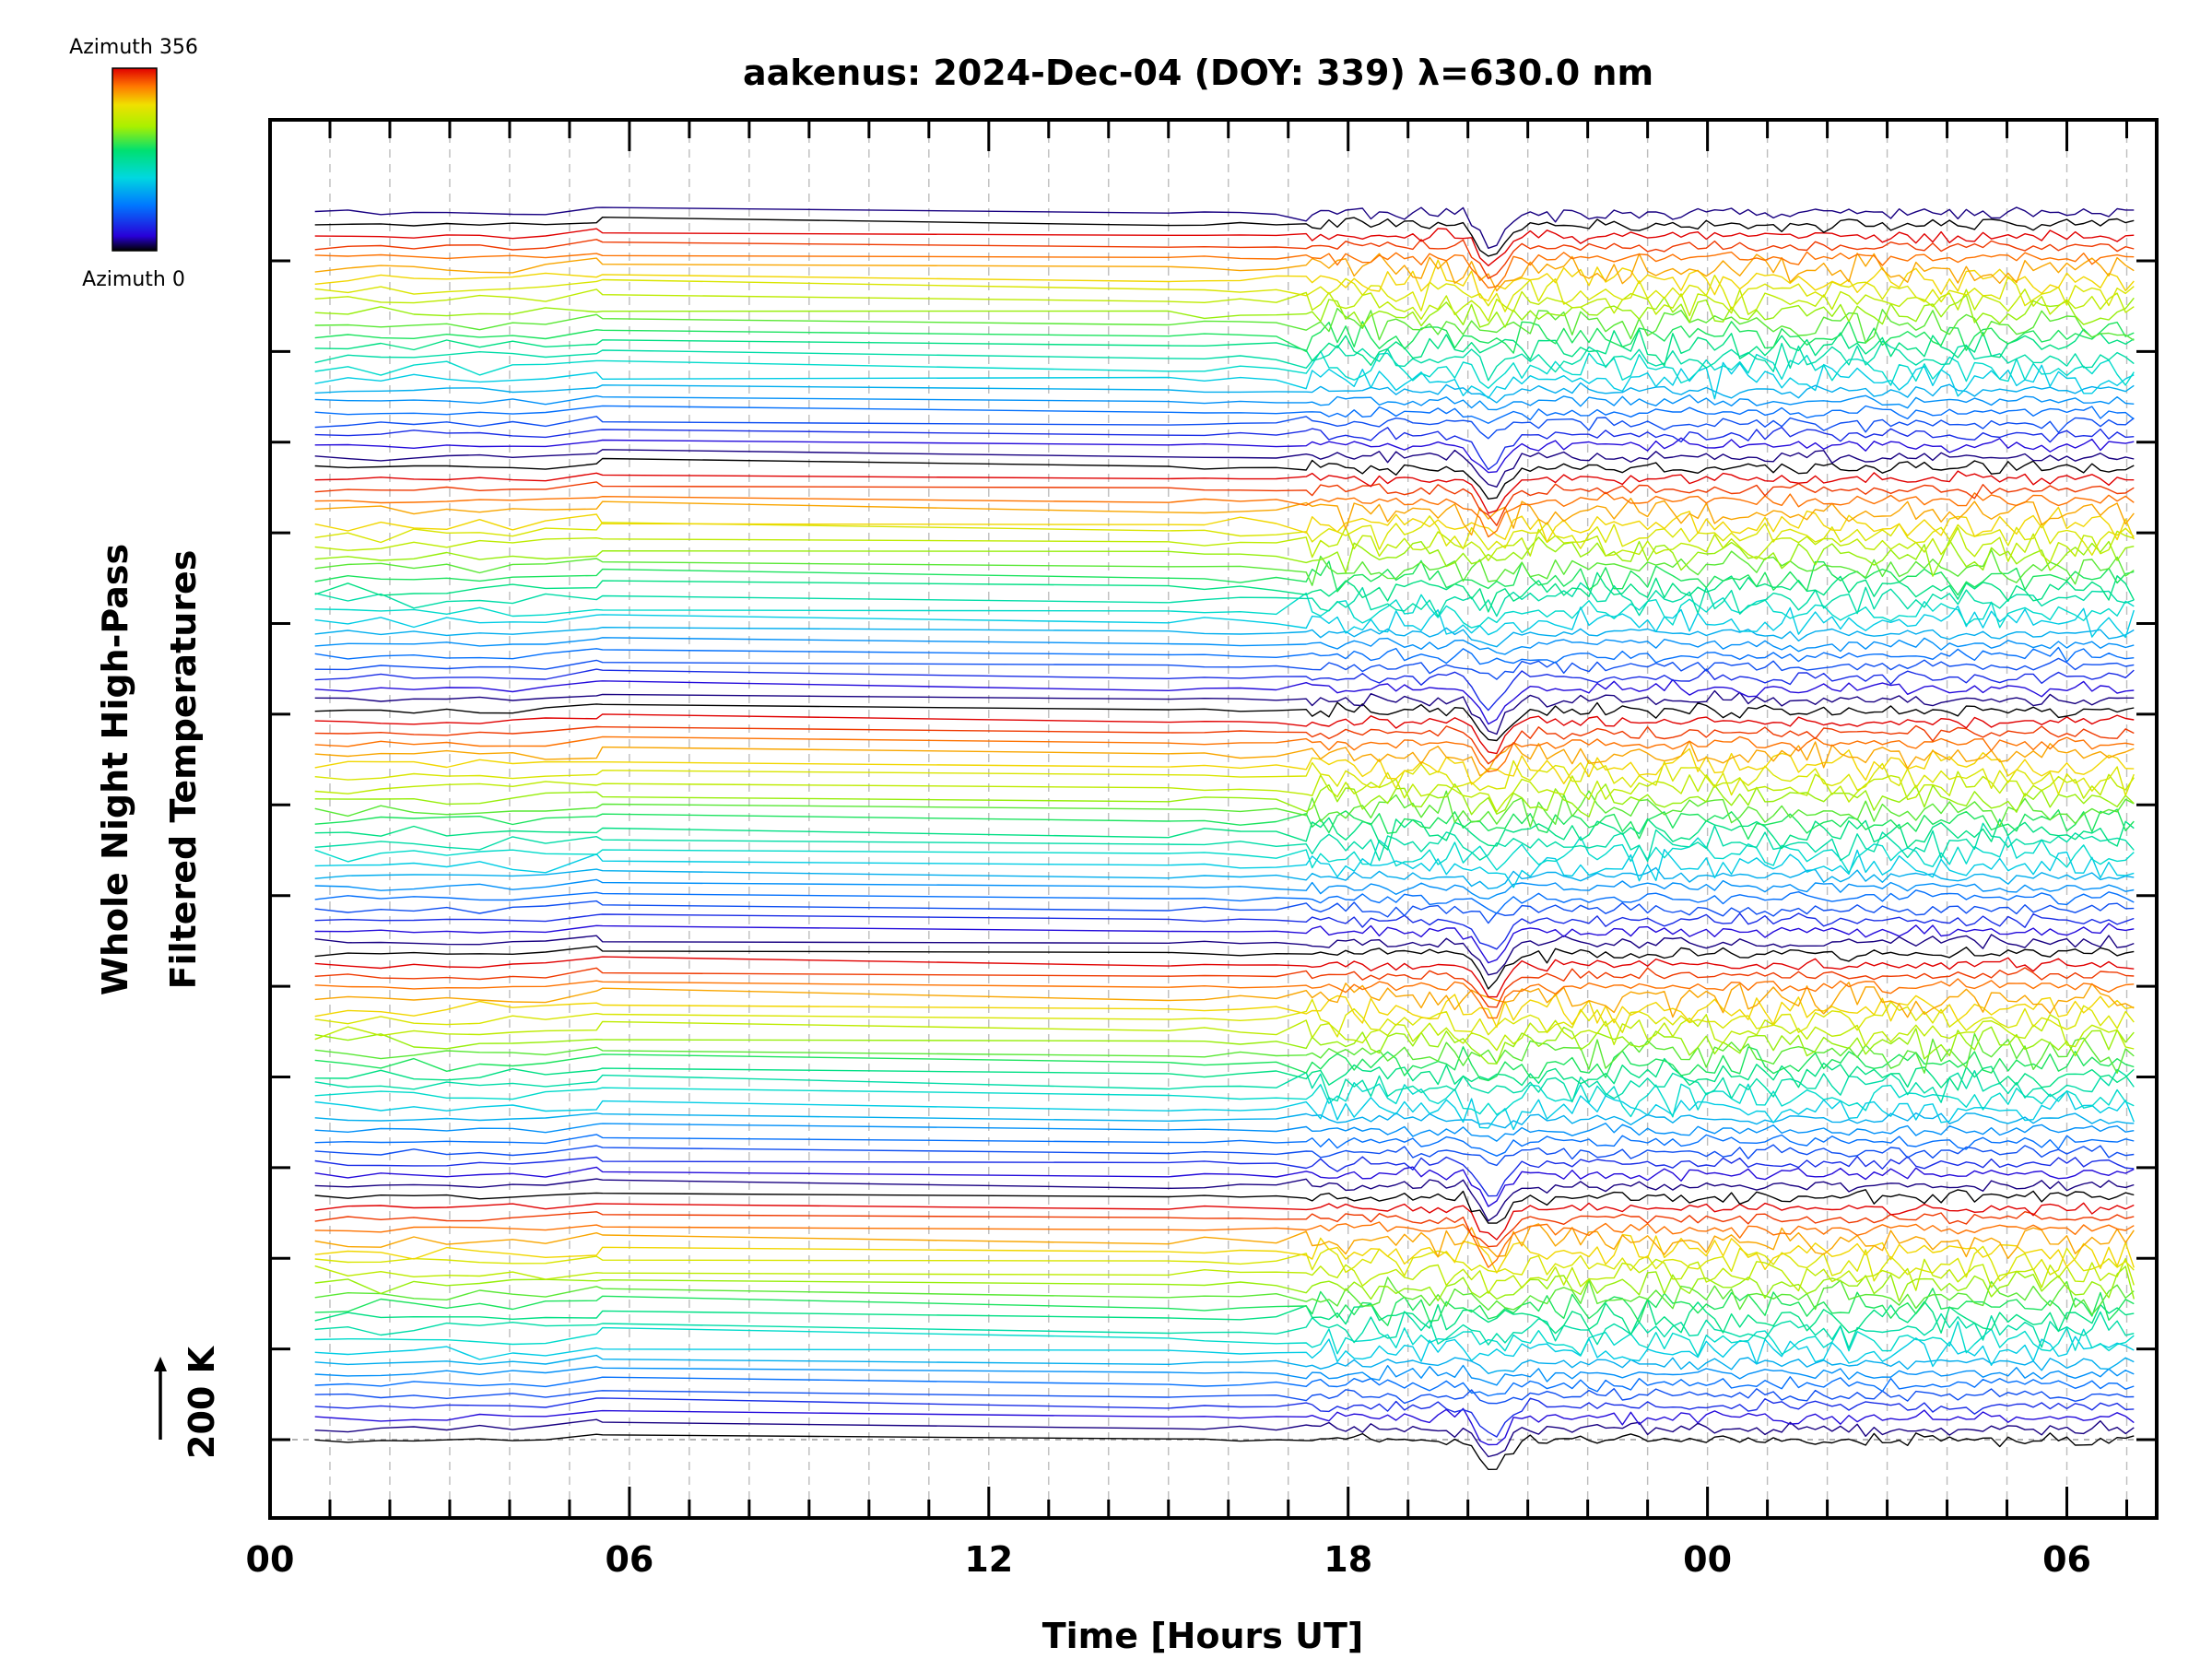  I want to click on x-axis-label: Time [Hours UT], so click(1203, 1636).